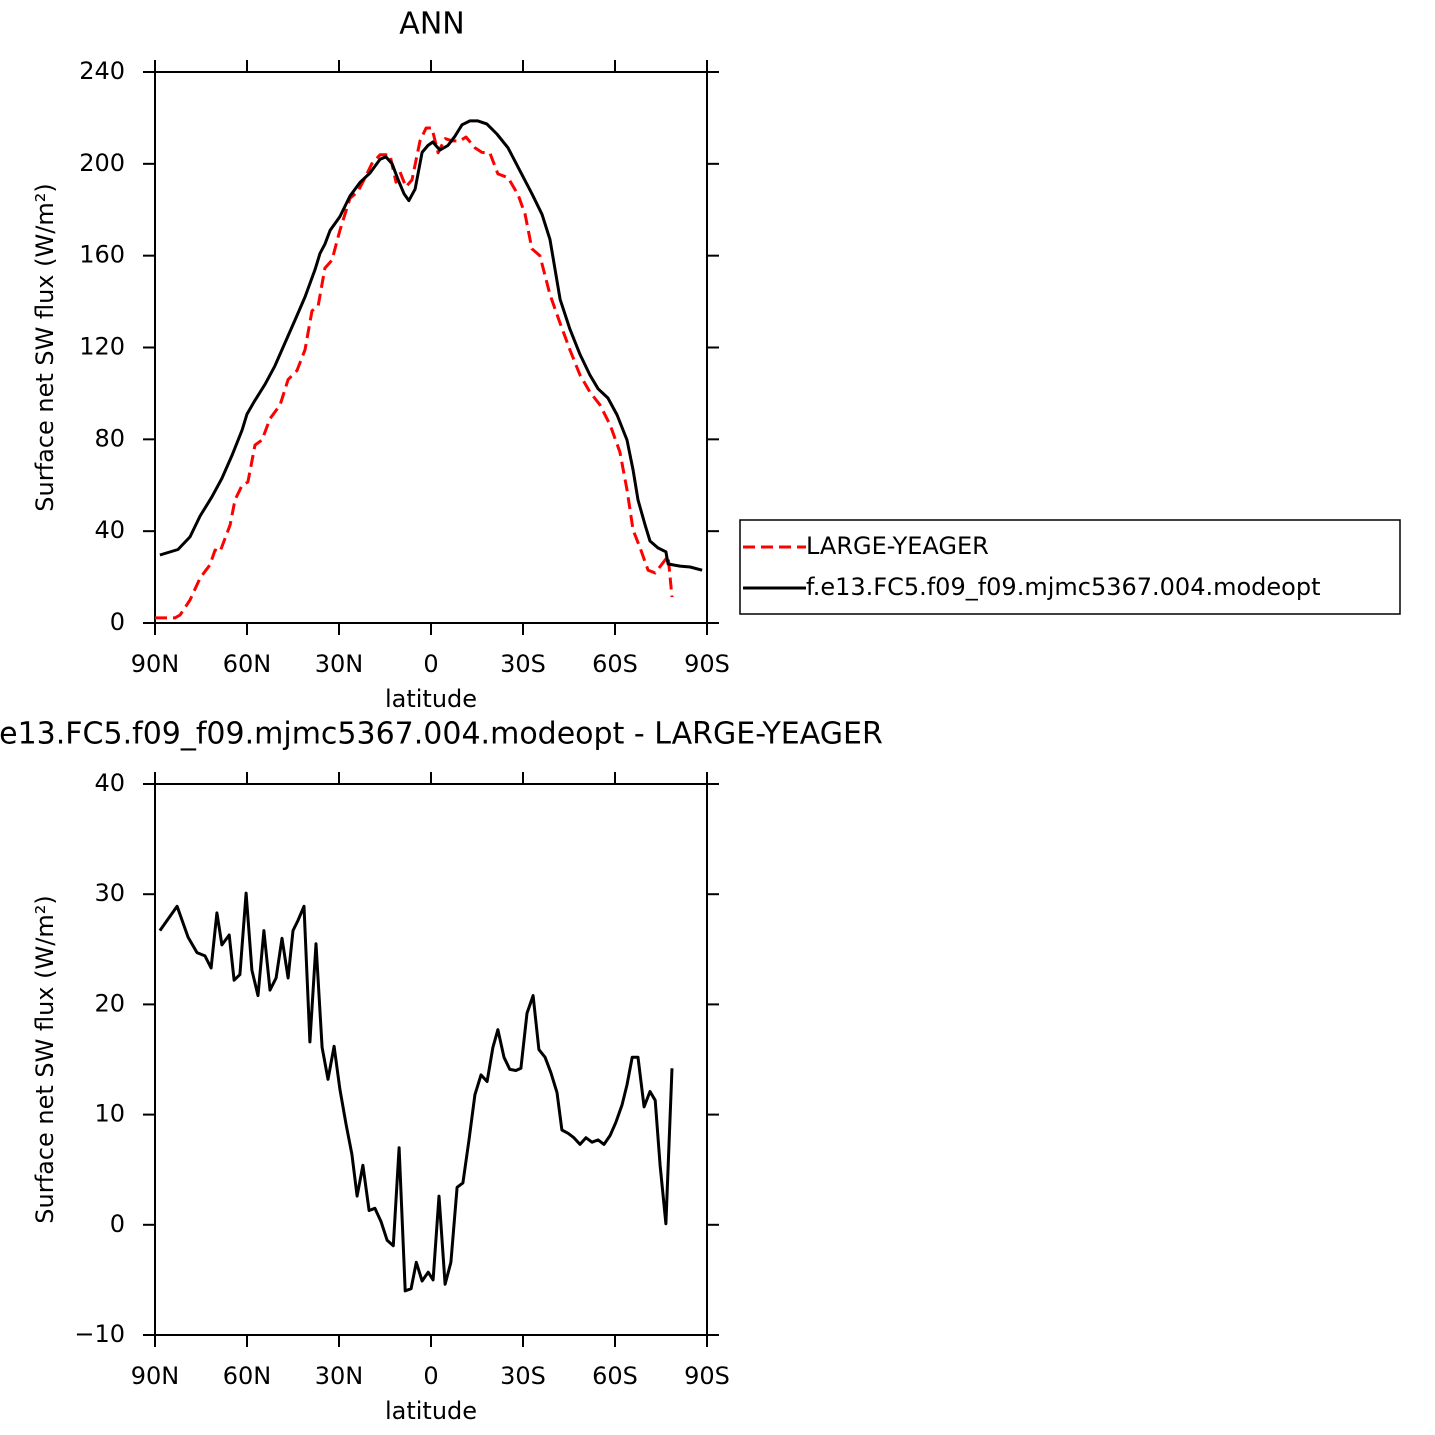  Describe the element at coordinates (102, 347) in the screenshot. I see `y-tick-label: 120` at that location.